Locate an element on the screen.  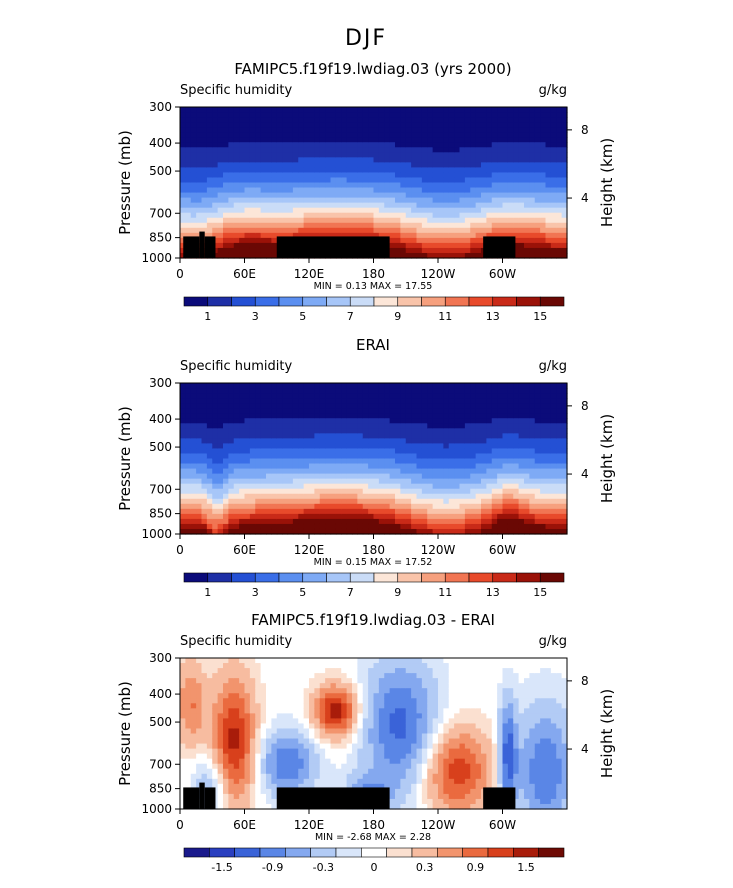
colorbar-swatch is located at coordinates (433, 577).